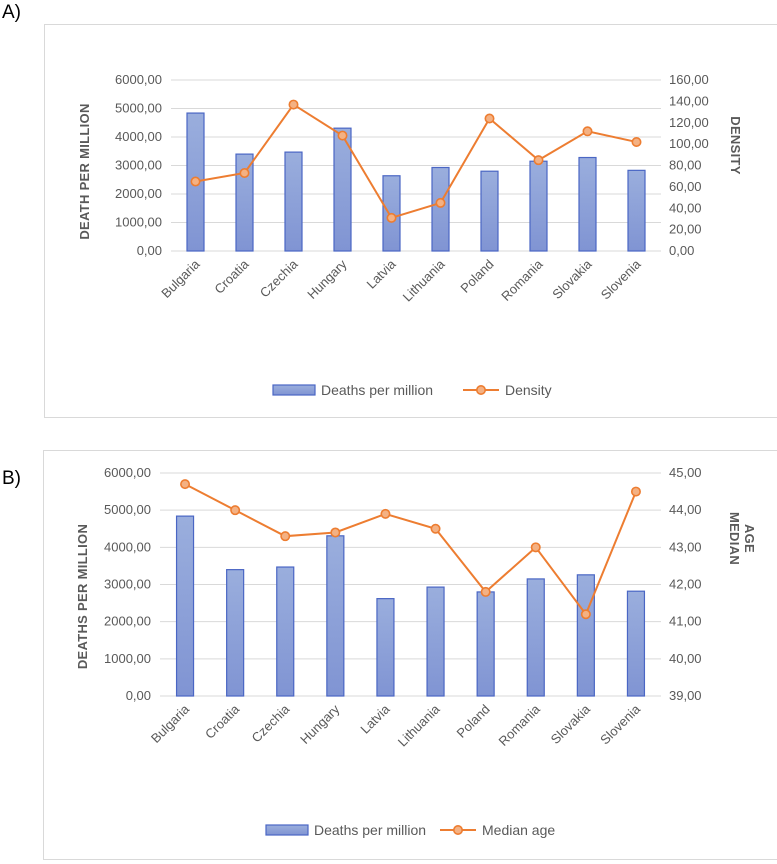 The image size is (777, 864). Describe the element at coordinates (734, 538) in the screenshot. I see `right-axis-title: MEDIAN` at that location.